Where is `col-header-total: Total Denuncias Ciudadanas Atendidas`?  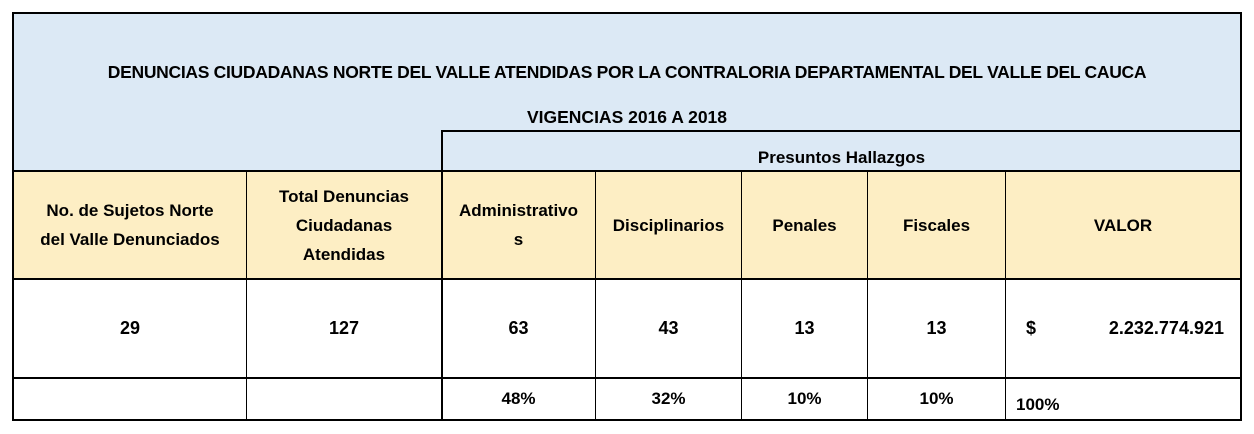 col-header-total: Total Denuncias Ciudadanas Atendidas is located at coordinates (344, 225).